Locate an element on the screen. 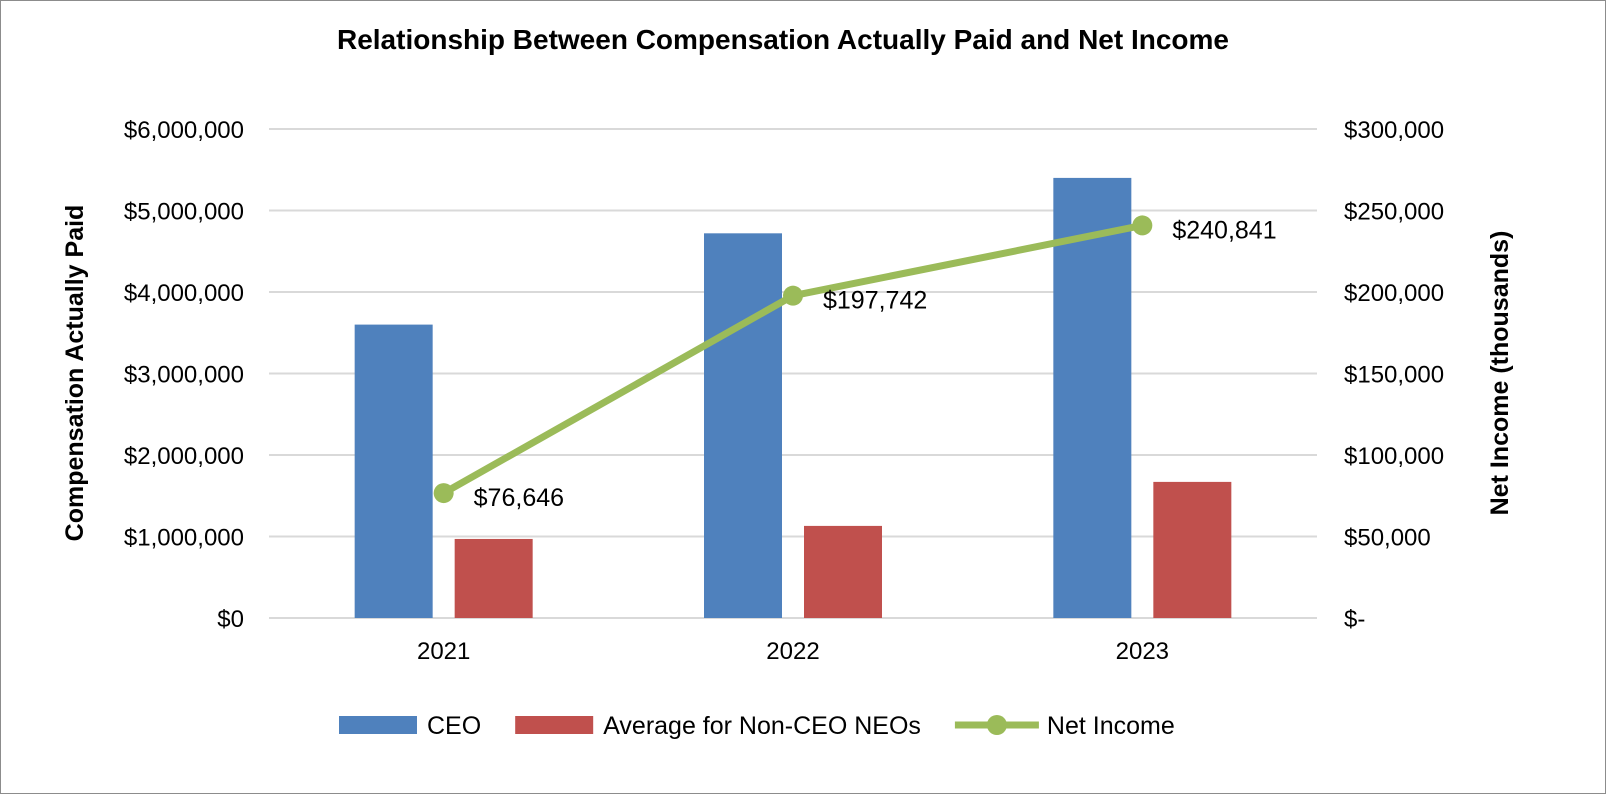 The image size is (1606, 795). bar-ceo-2021 is located at coordinates (393, 471).